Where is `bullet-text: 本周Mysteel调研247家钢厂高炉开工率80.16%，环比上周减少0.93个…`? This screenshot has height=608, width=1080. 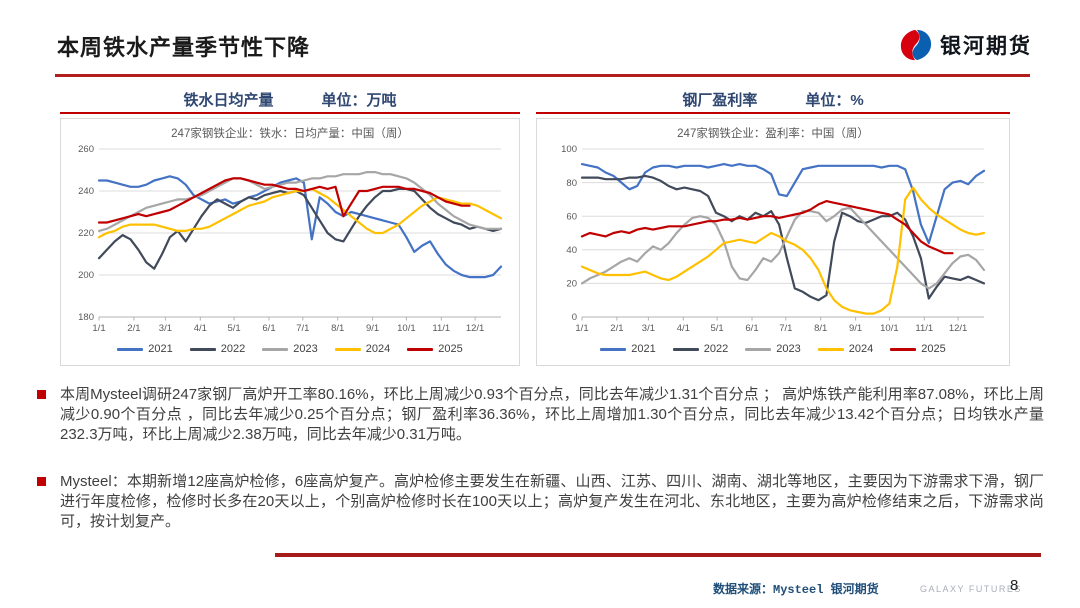 bullet-text: 本周Mysteel调研247家钢厂高炉开工率80.16%，环比上周减少0.93个… is located at coordinates (552, 414).